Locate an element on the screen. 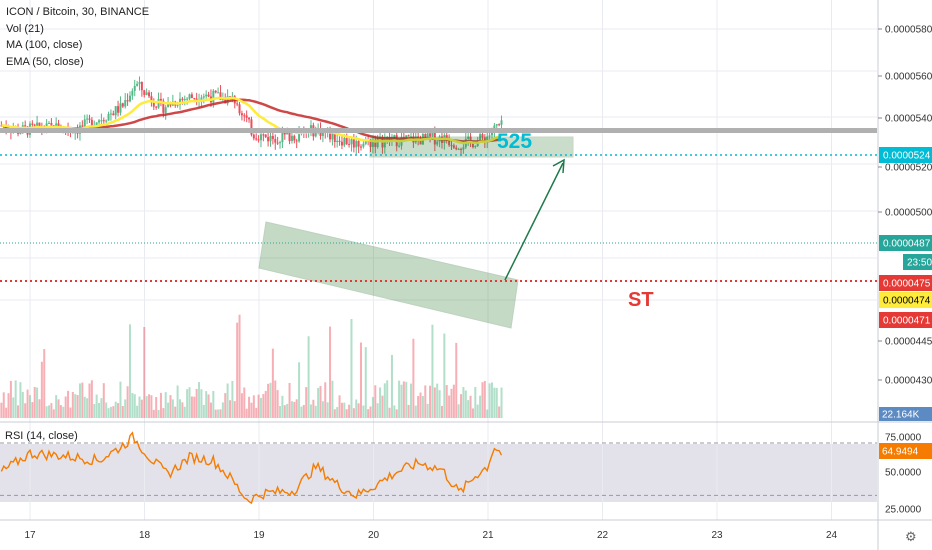  rsi-badge-text: 64.9494 is located at coordinates (900, 452).